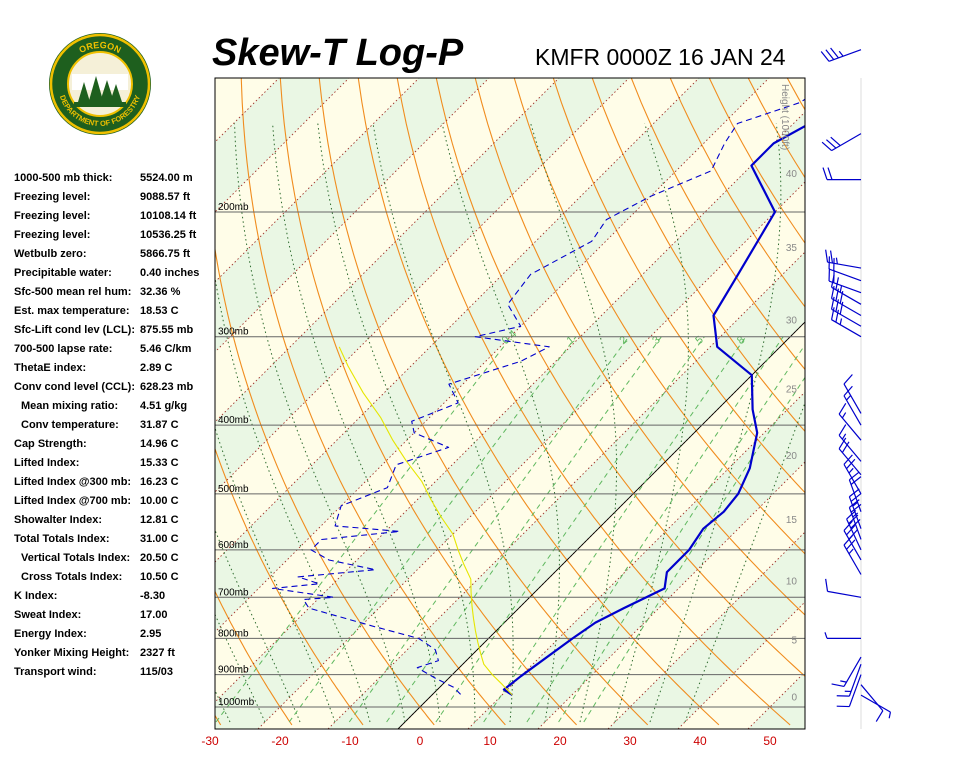 This screenshot has height=768, width=960. Describe the element at coordinates (114, 197) in the screenshot. I see `stat-row: Freezing level: 9088.57 ft` at that location.